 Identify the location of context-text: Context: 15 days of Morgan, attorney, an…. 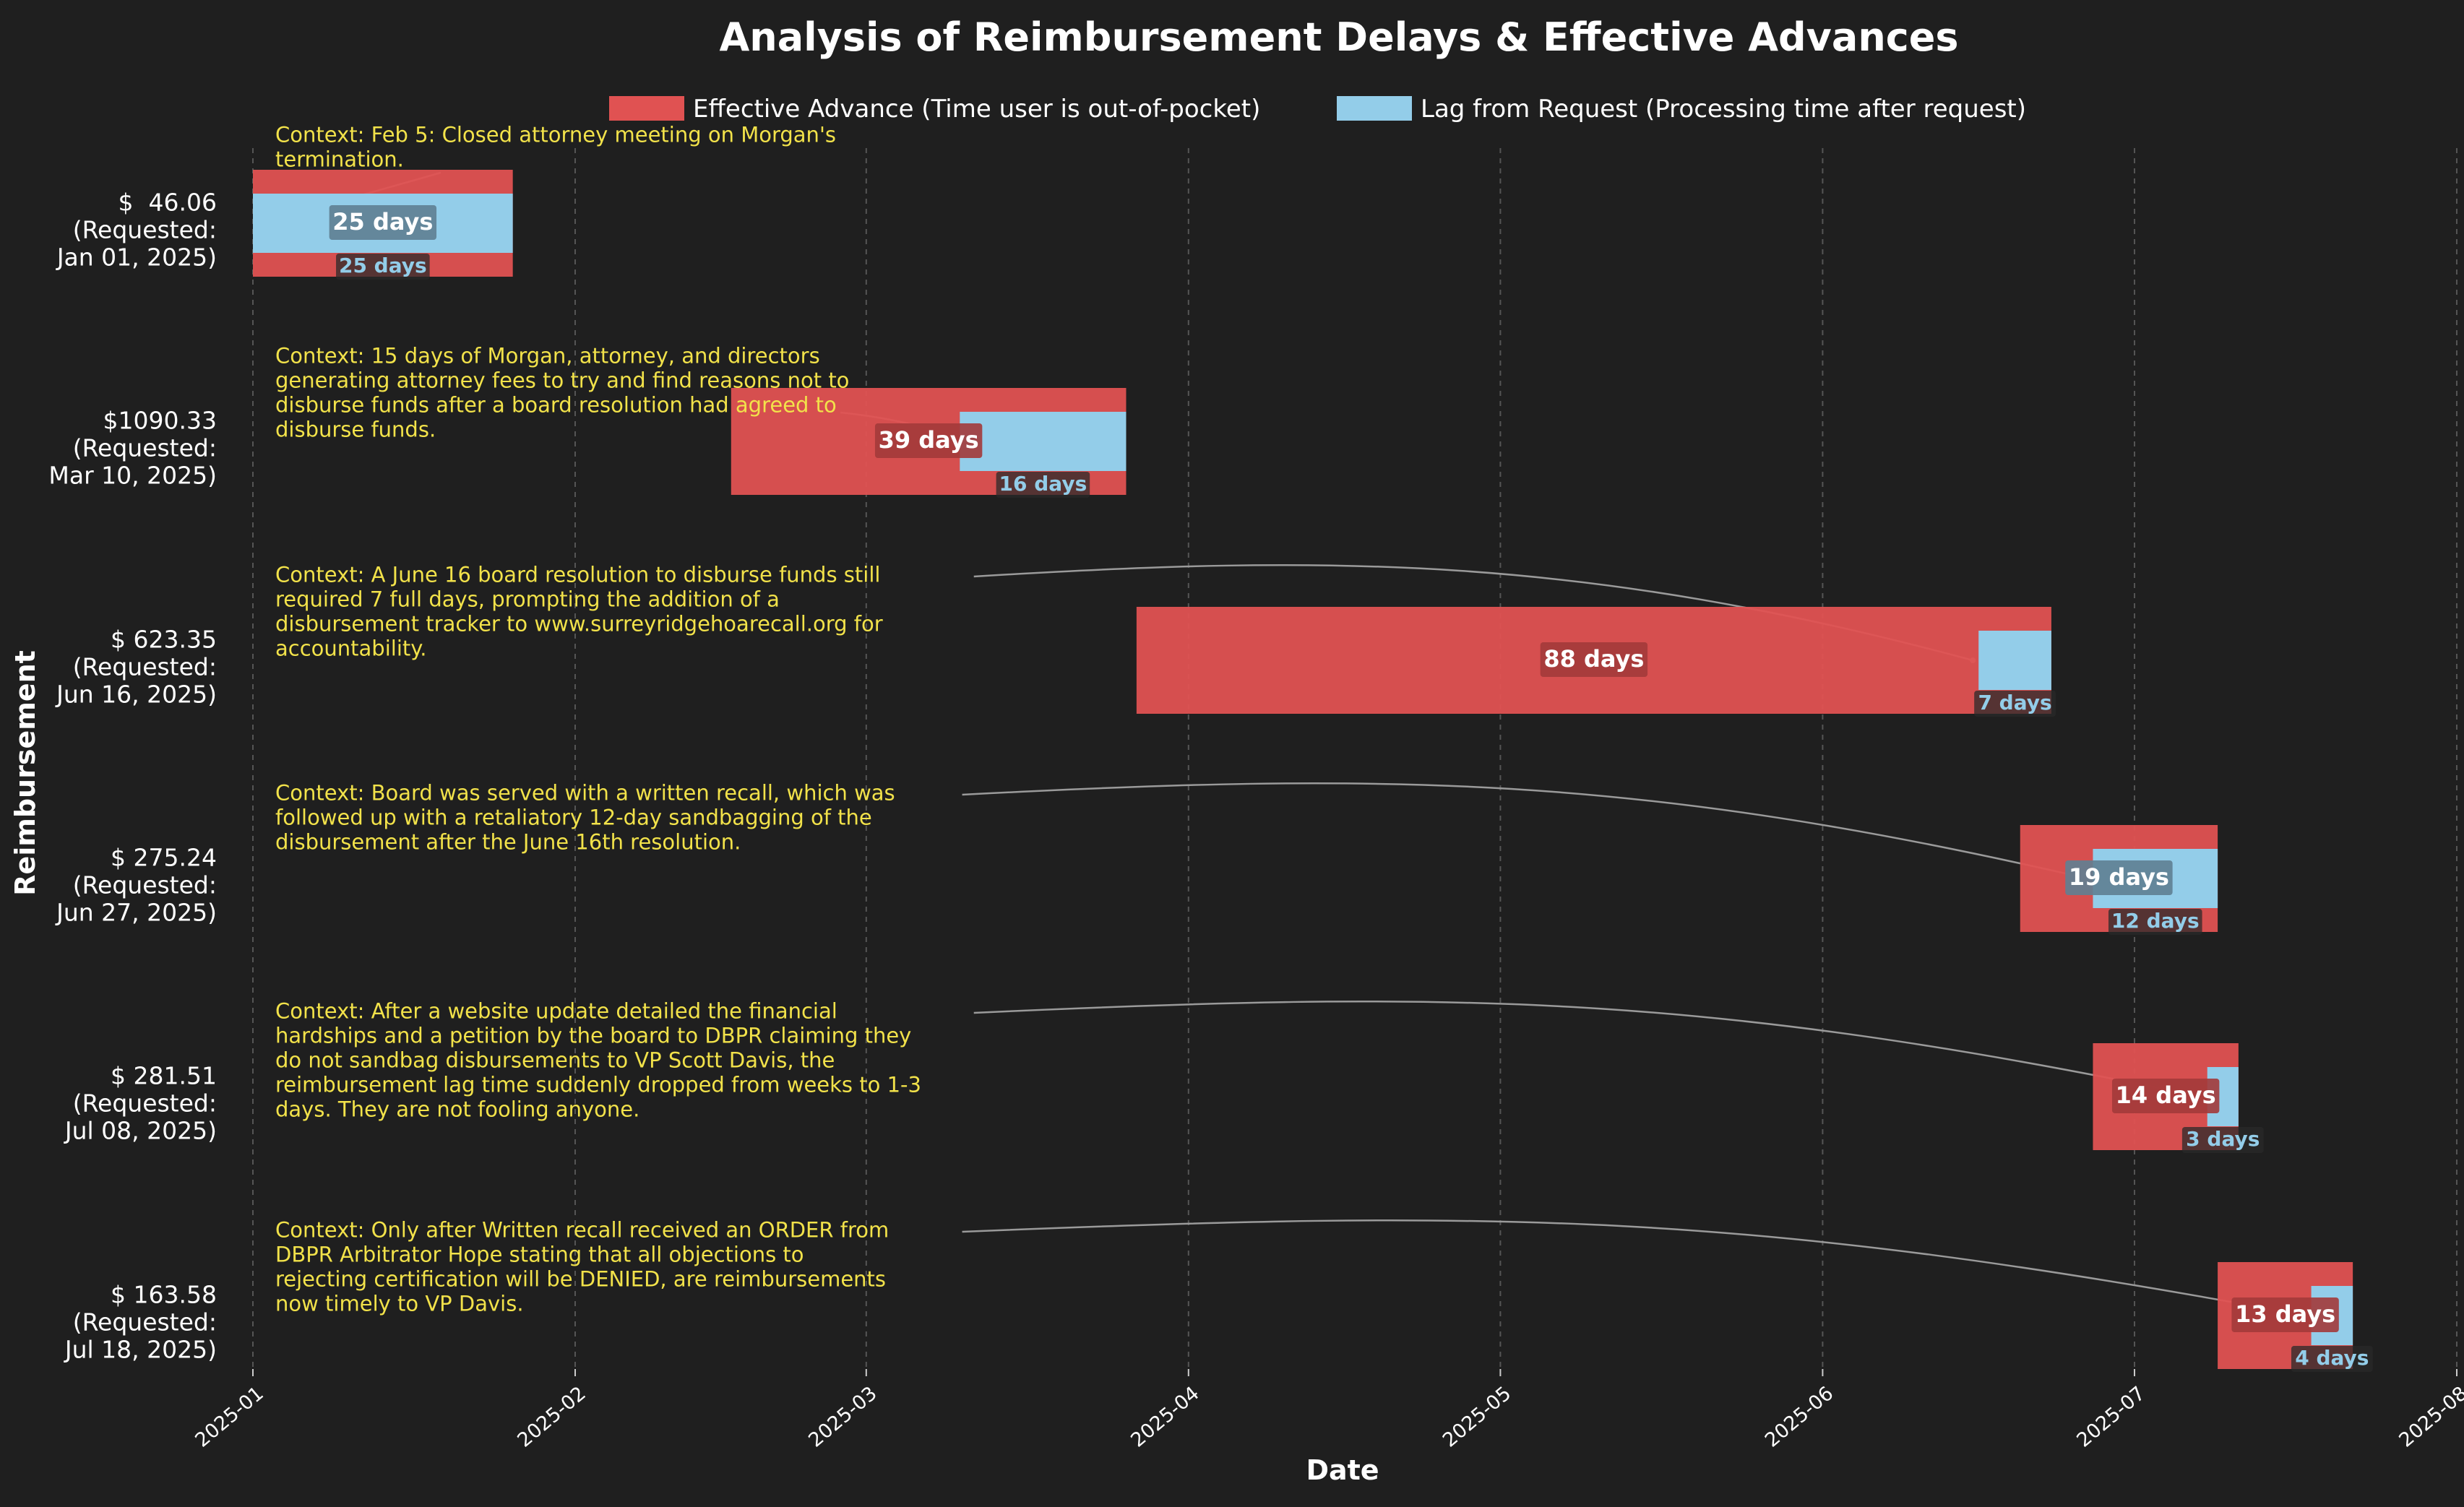
(547, 356).